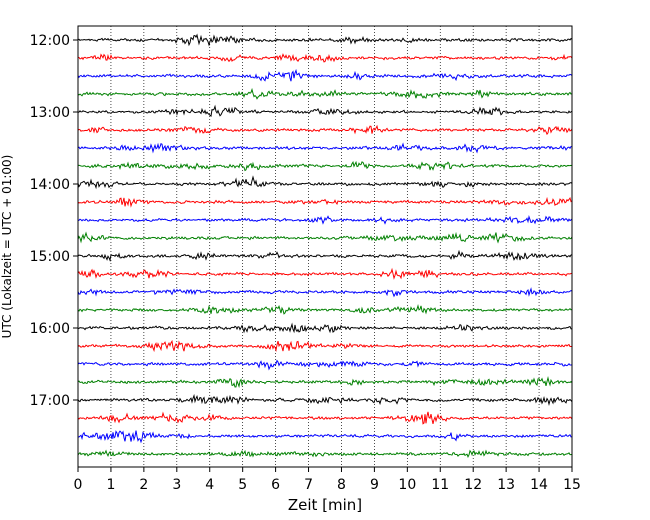 This screenshot has height=520, width=650. I want to click on x-tick-label: 5, so click(242, 485).